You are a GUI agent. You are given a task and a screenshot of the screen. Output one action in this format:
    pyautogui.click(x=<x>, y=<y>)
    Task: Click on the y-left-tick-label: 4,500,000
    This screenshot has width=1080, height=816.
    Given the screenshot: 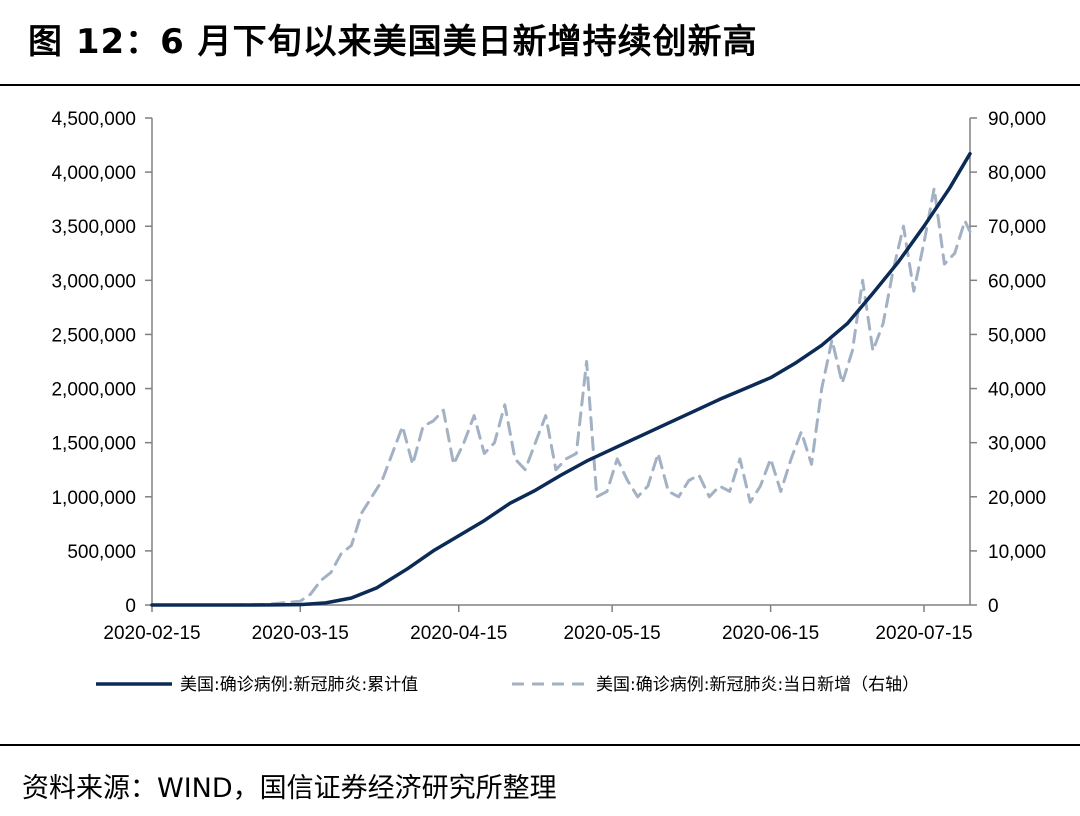 What is the action you would take?
    pyautogui.click(x=93, y=119)
    